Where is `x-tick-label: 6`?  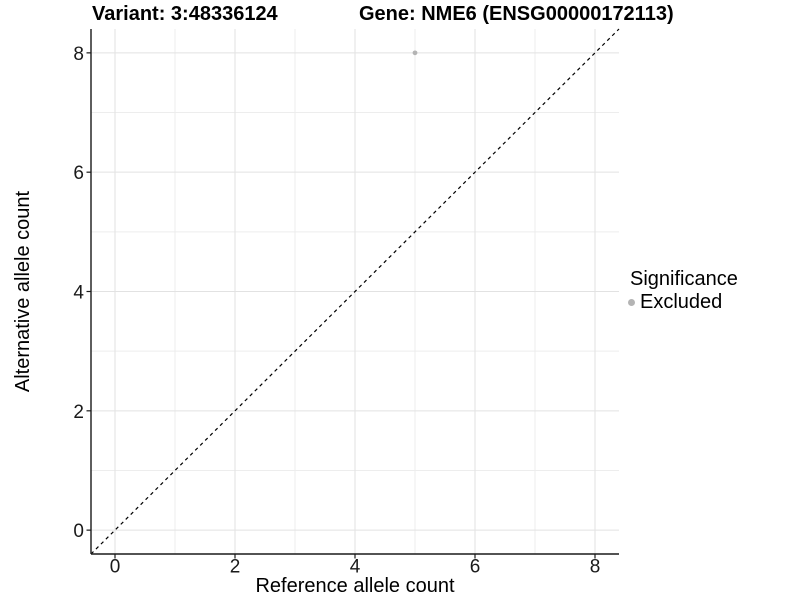
x-tick-label: 6 is located at coordinates (475, 567).